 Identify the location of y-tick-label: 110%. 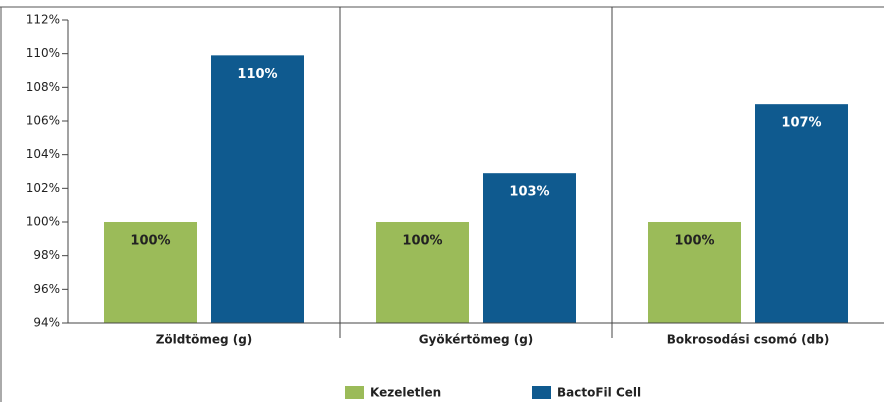
(43, 53).